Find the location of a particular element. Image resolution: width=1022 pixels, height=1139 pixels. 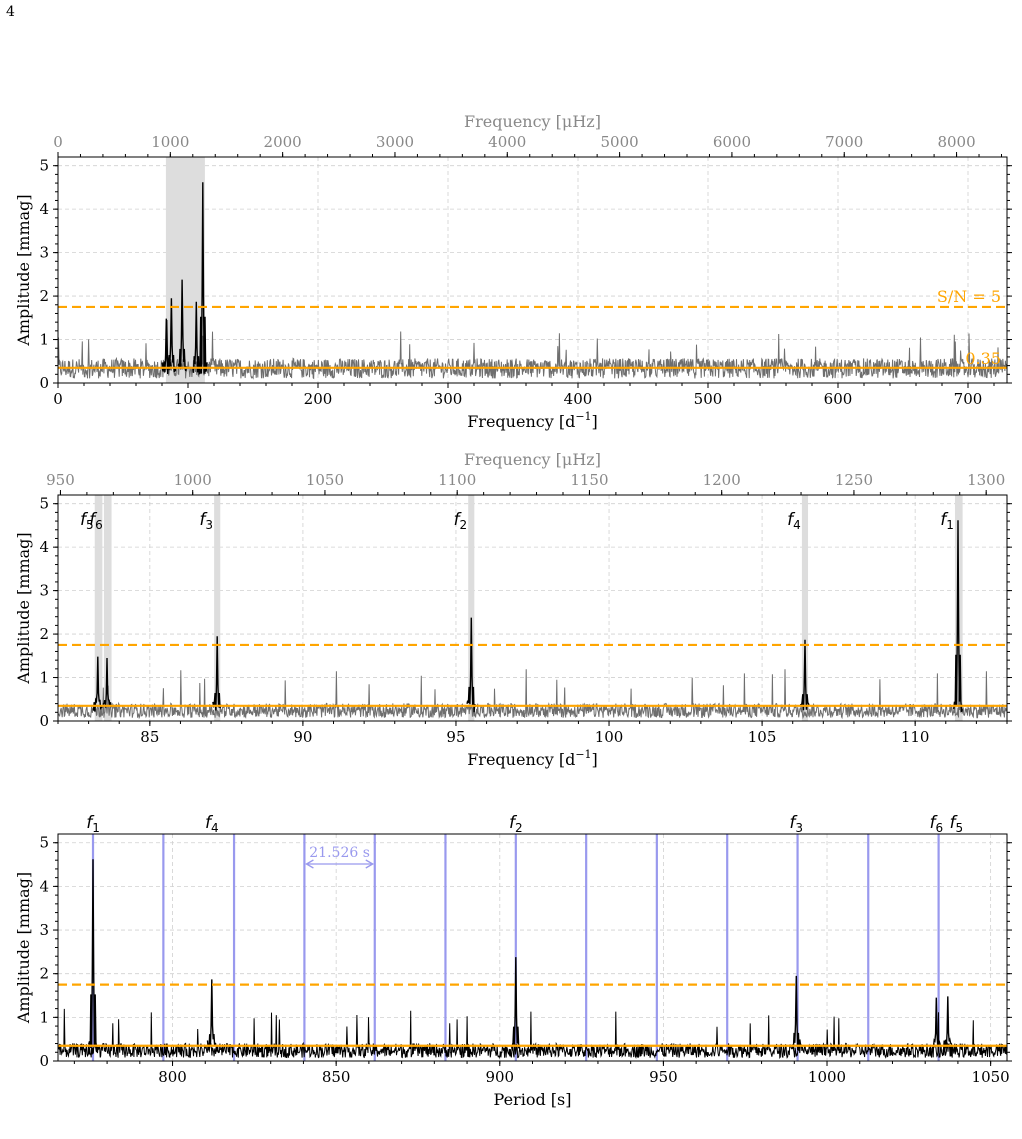

x-tick-label: 500 is located at coordinates (708, 399).